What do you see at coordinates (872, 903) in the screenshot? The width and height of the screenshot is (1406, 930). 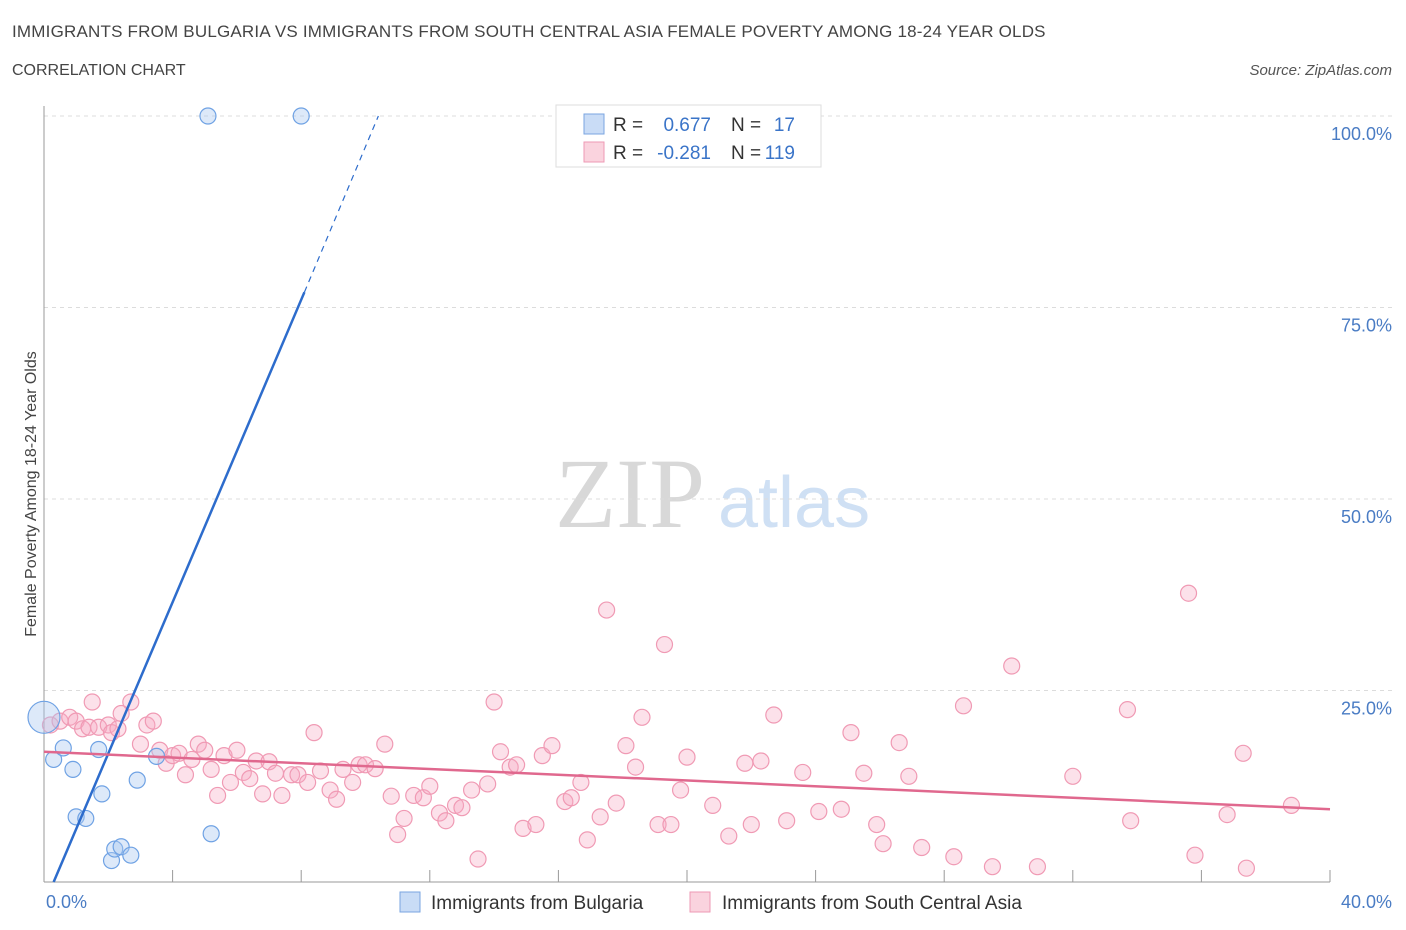 I see `bottom-legend-label-sca: Immigrants from South Central Asia` at bounding box center [872, 903].